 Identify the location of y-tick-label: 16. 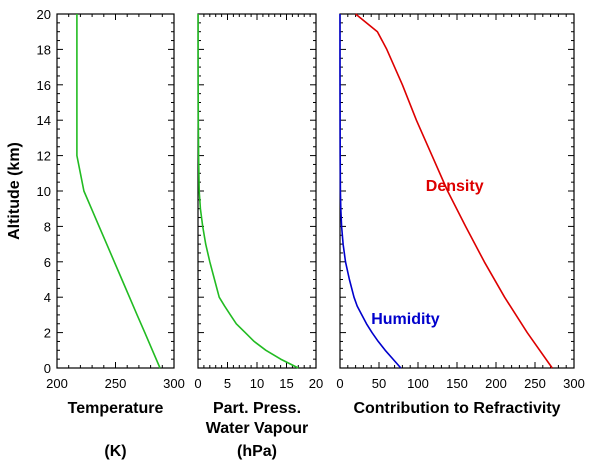
(44, 85).